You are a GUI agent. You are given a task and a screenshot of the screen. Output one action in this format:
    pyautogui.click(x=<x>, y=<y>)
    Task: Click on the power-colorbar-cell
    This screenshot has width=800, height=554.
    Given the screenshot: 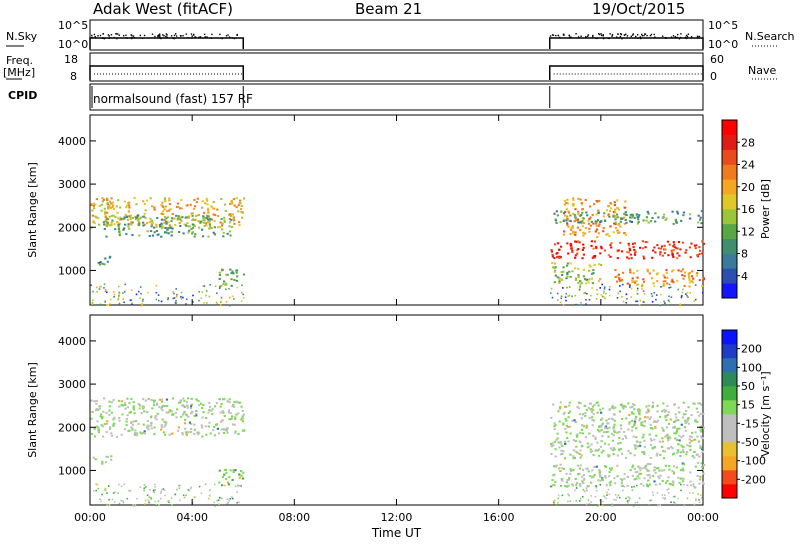 What is the action you would take?
    pyautogui.click(x=729, y=291)
    